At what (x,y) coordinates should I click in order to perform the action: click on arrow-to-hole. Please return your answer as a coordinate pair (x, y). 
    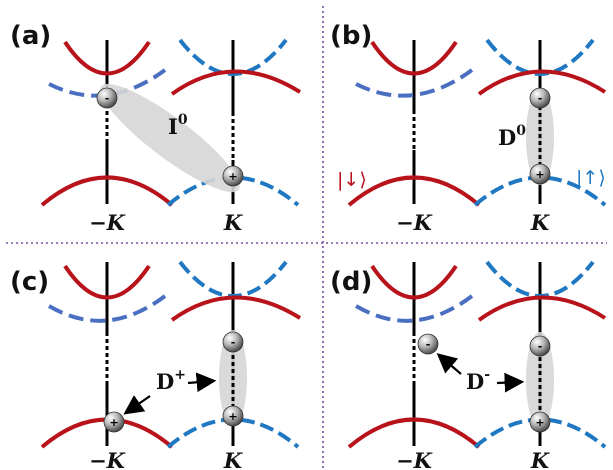
    Looking at the image, I should click on (137, 405).